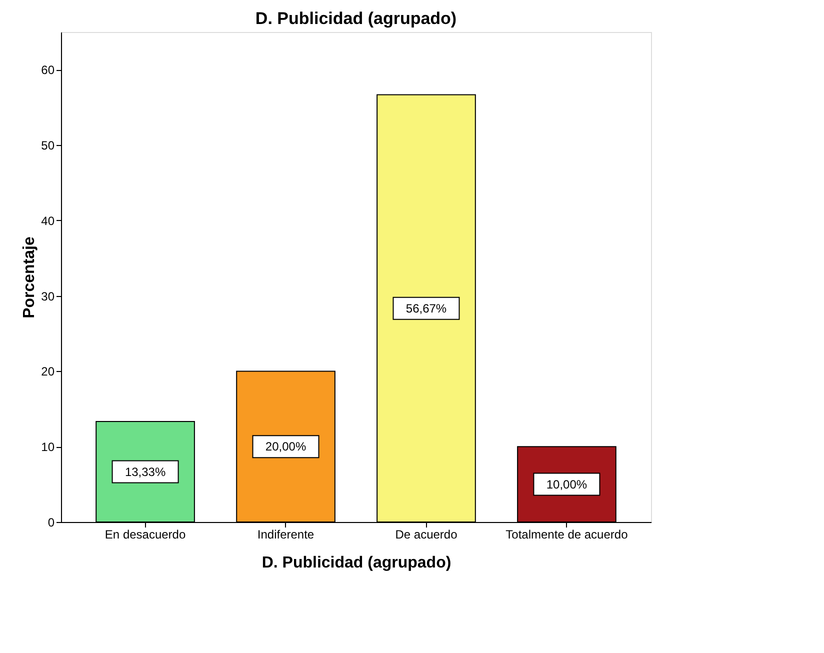 The height and width of the screenshot is (653, 824). What do you see at coordinates (426, 308) in the screenshot?
I see `data-label: 56,67%` at bounding box center [426, 308].